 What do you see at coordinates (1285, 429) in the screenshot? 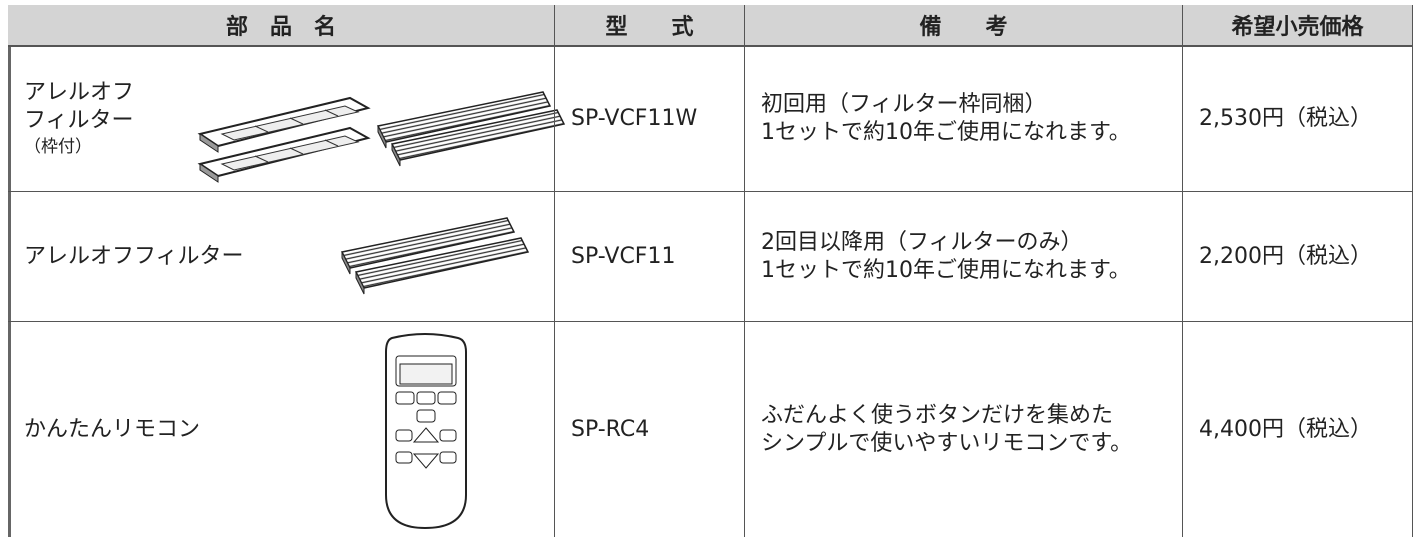
I see `price-text: 4,400円（税込）` at bounding box center [1285, 429].